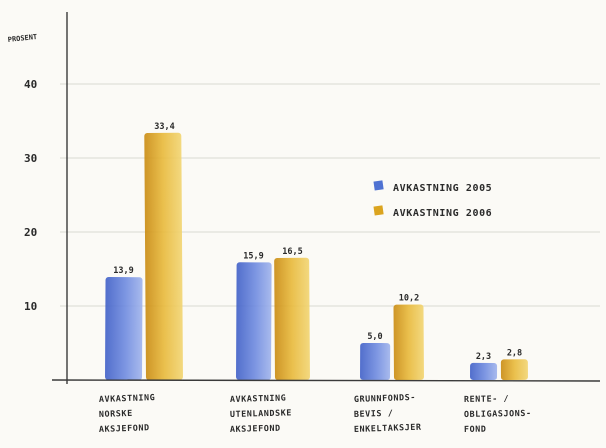  What do you see at coordinates (385, 398) in the screenshot?
I see `category-label-3-line-1: GRUNNFONDS-` at bounding box center [385, 398].